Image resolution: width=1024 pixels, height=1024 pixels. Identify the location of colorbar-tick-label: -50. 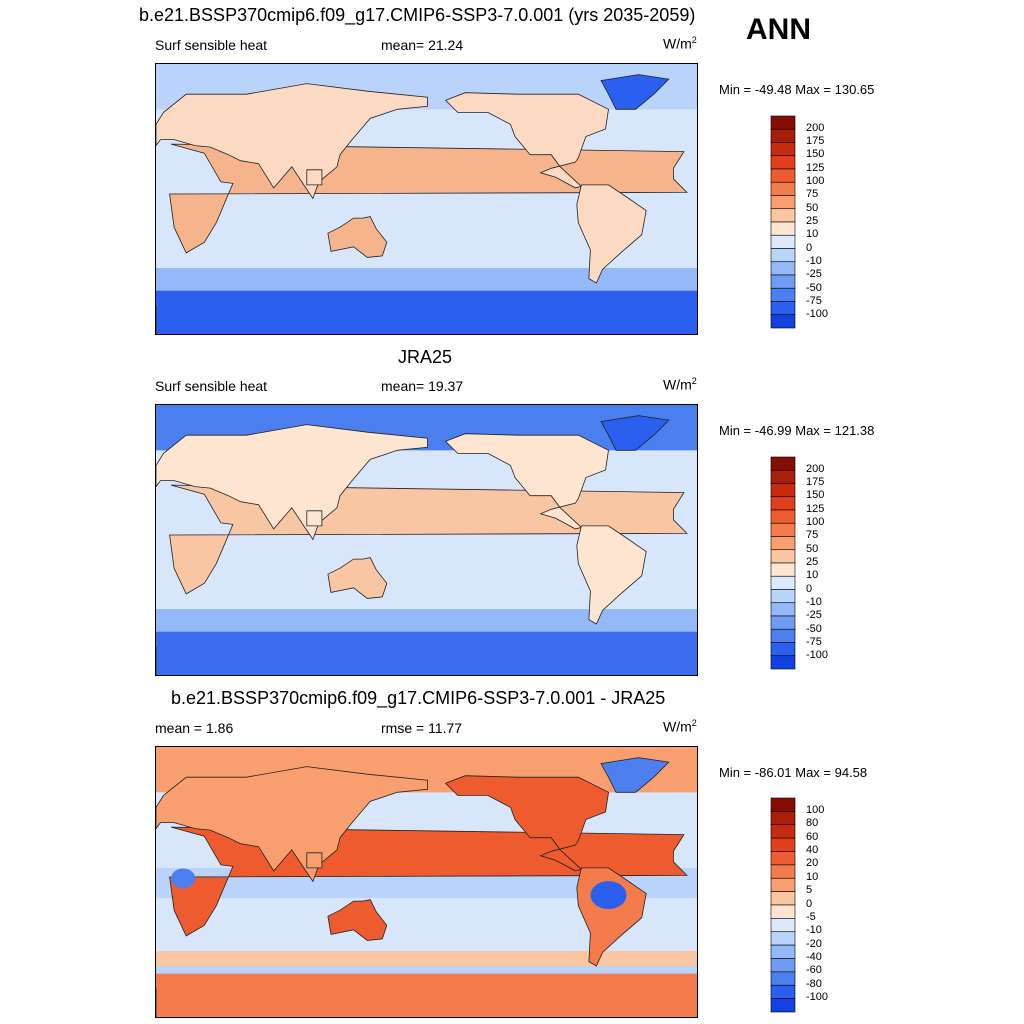
(814, 629).